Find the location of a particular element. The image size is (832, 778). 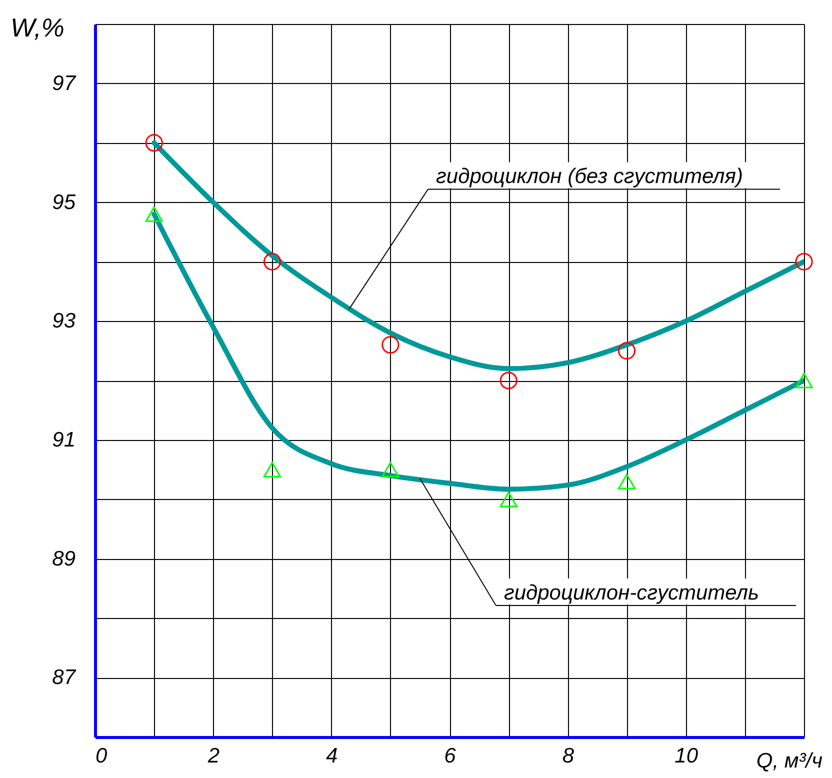

x-tick-label: 0 is located at coordinates (102, 756).